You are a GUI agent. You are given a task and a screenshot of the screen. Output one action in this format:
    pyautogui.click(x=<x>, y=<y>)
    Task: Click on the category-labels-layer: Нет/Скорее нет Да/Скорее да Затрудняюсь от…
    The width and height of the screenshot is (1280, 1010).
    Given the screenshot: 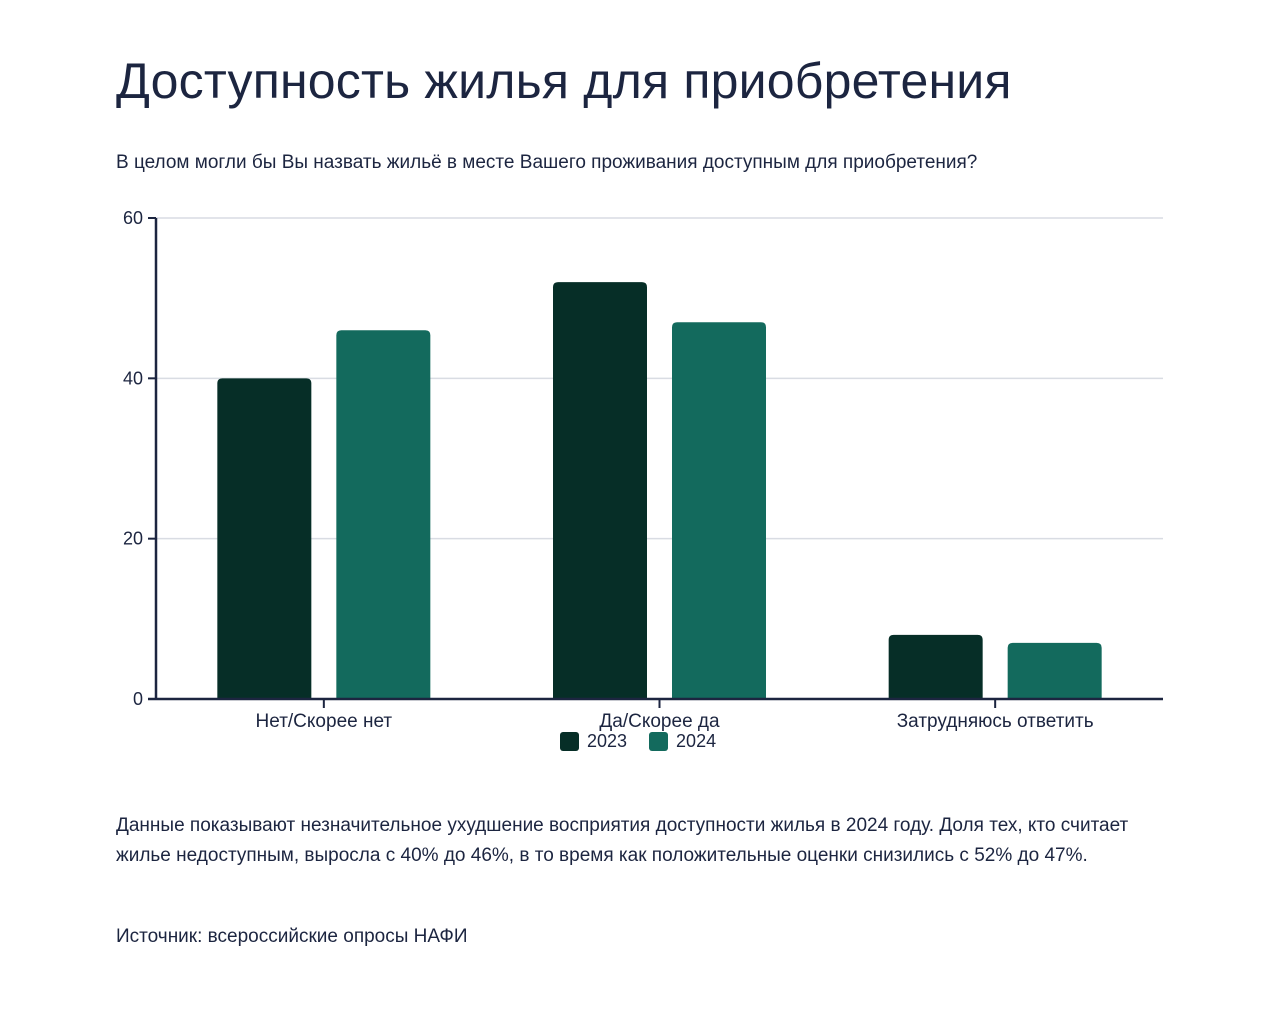 What is the action you would take?
    pyautogui.click(x=675, y=721)
    